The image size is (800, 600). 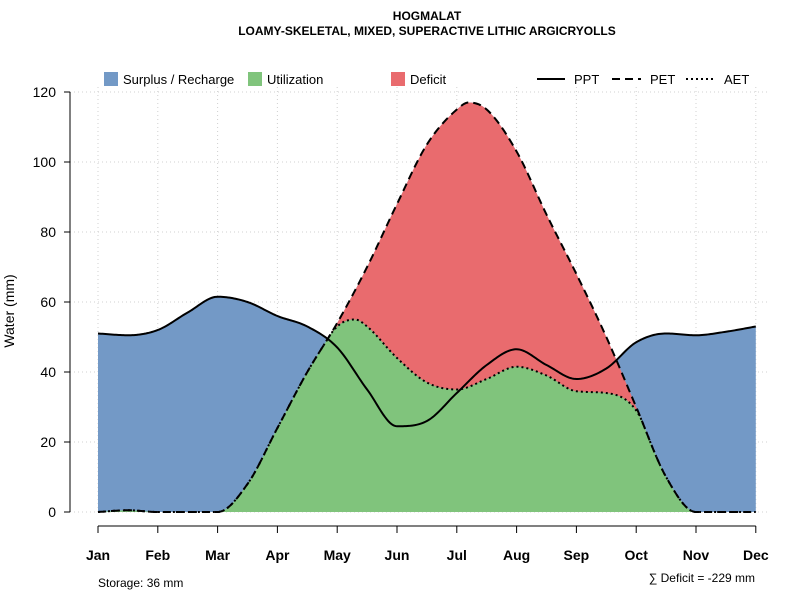 What do you see at coordinates (586, 79) in the screenshot?
I see `legend-ppt-label: PPT` at bounding box center [586, 79].